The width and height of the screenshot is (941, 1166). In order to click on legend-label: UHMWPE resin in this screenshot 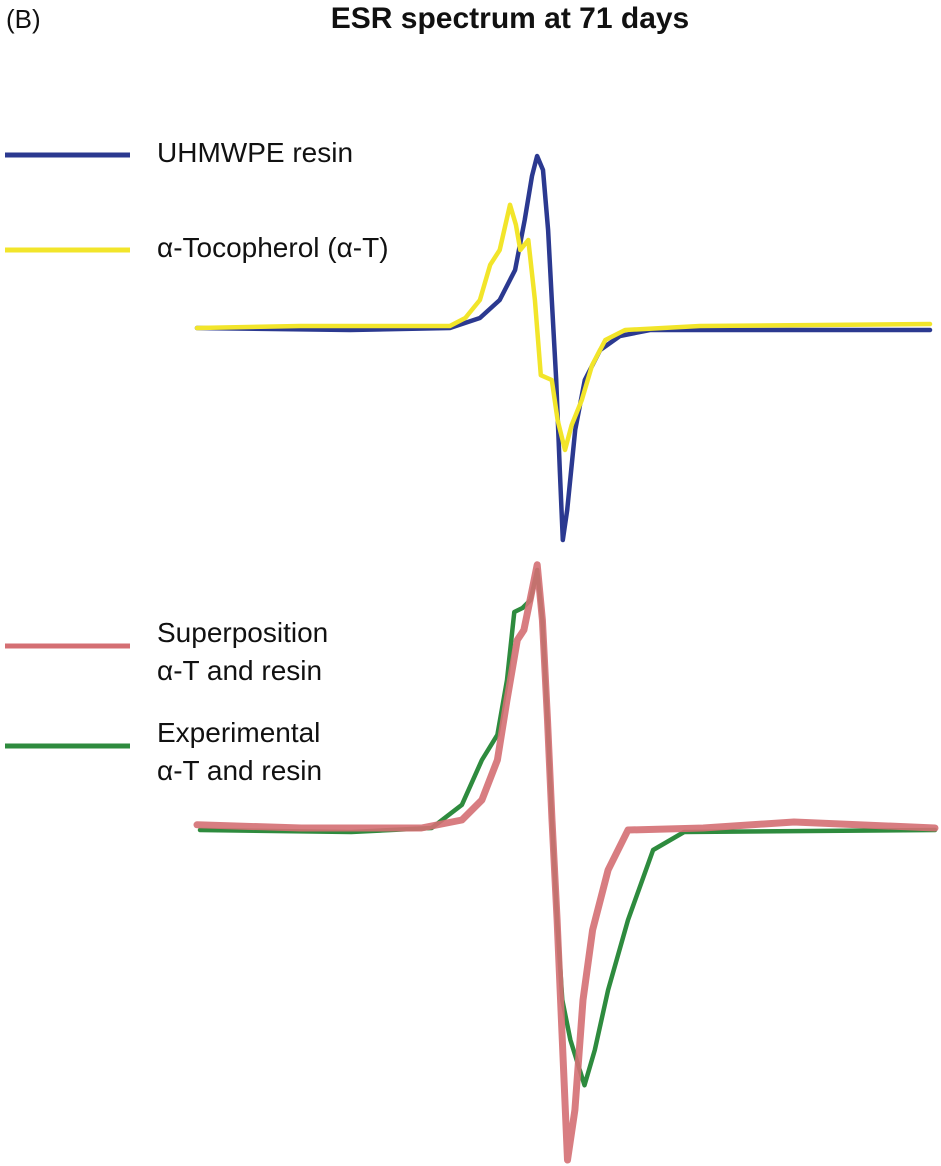, I will do `click(255, 152)`.